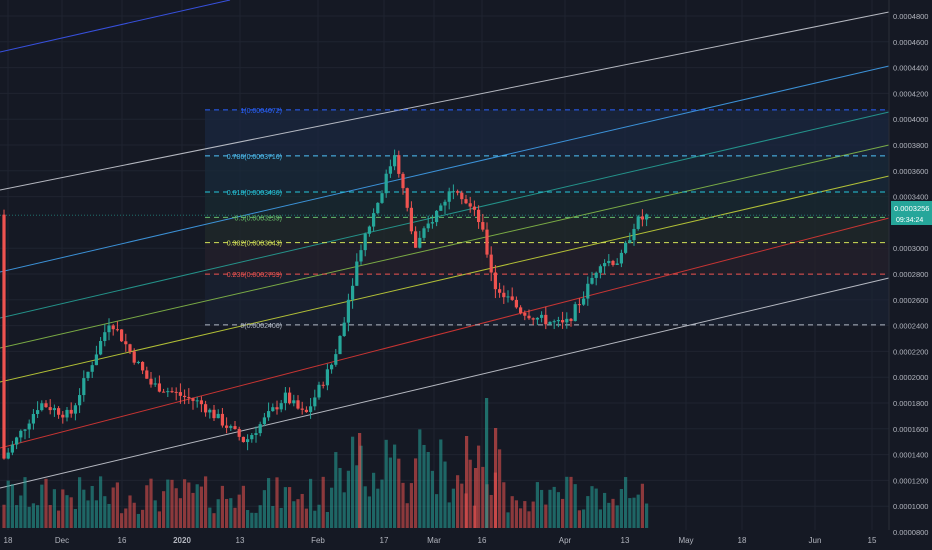  What do you see at coordinates (910, 455) in the screenshot?
I see `y-tick-label: 0.0001400` at bounding box center [910, 455].